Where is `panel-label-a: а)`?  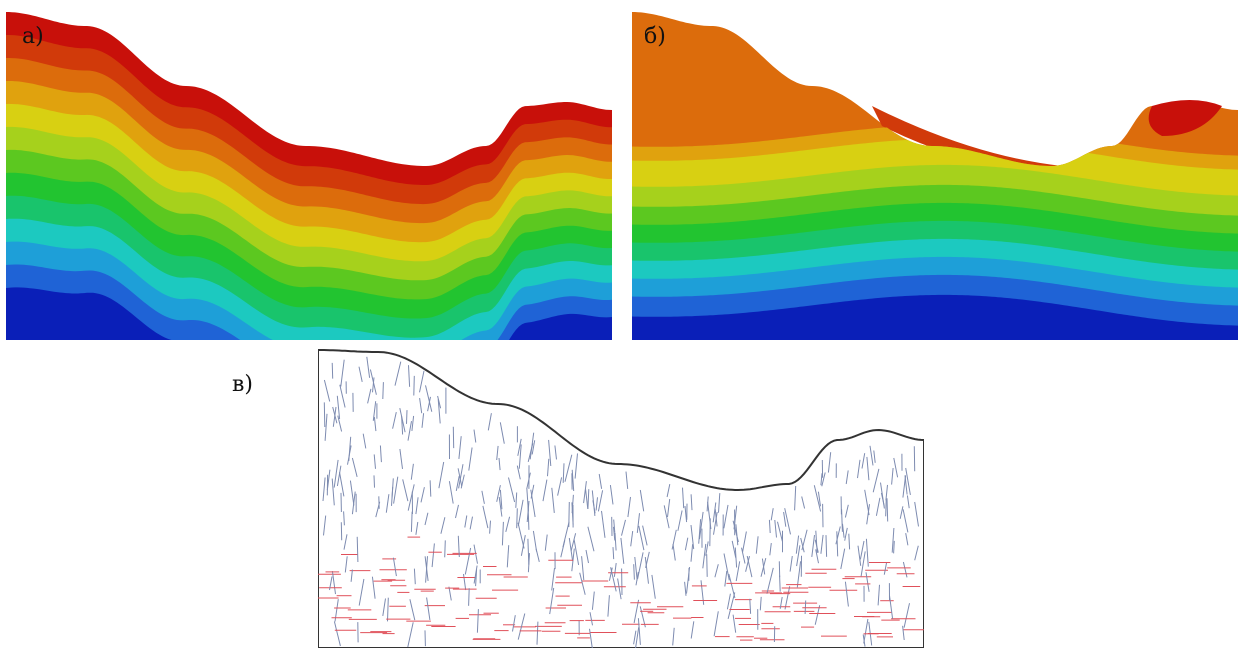 panel-label-a: а) is located at coordinates (33, 36).